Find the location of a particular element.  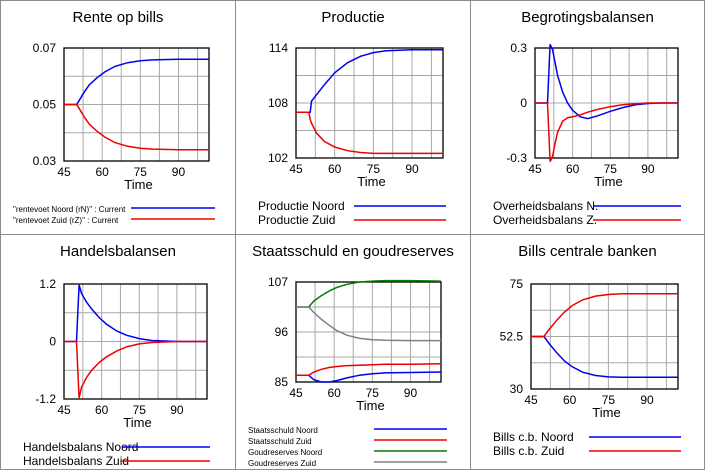

legend-label: Staatsschuld Zuid is located at coordinates (280, 441).